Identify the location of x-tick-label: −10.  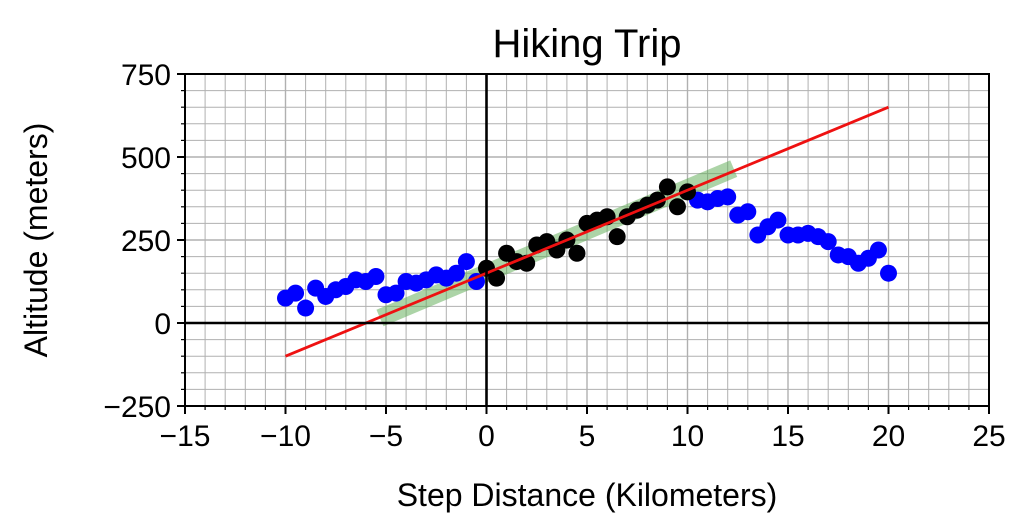
(285, 436).